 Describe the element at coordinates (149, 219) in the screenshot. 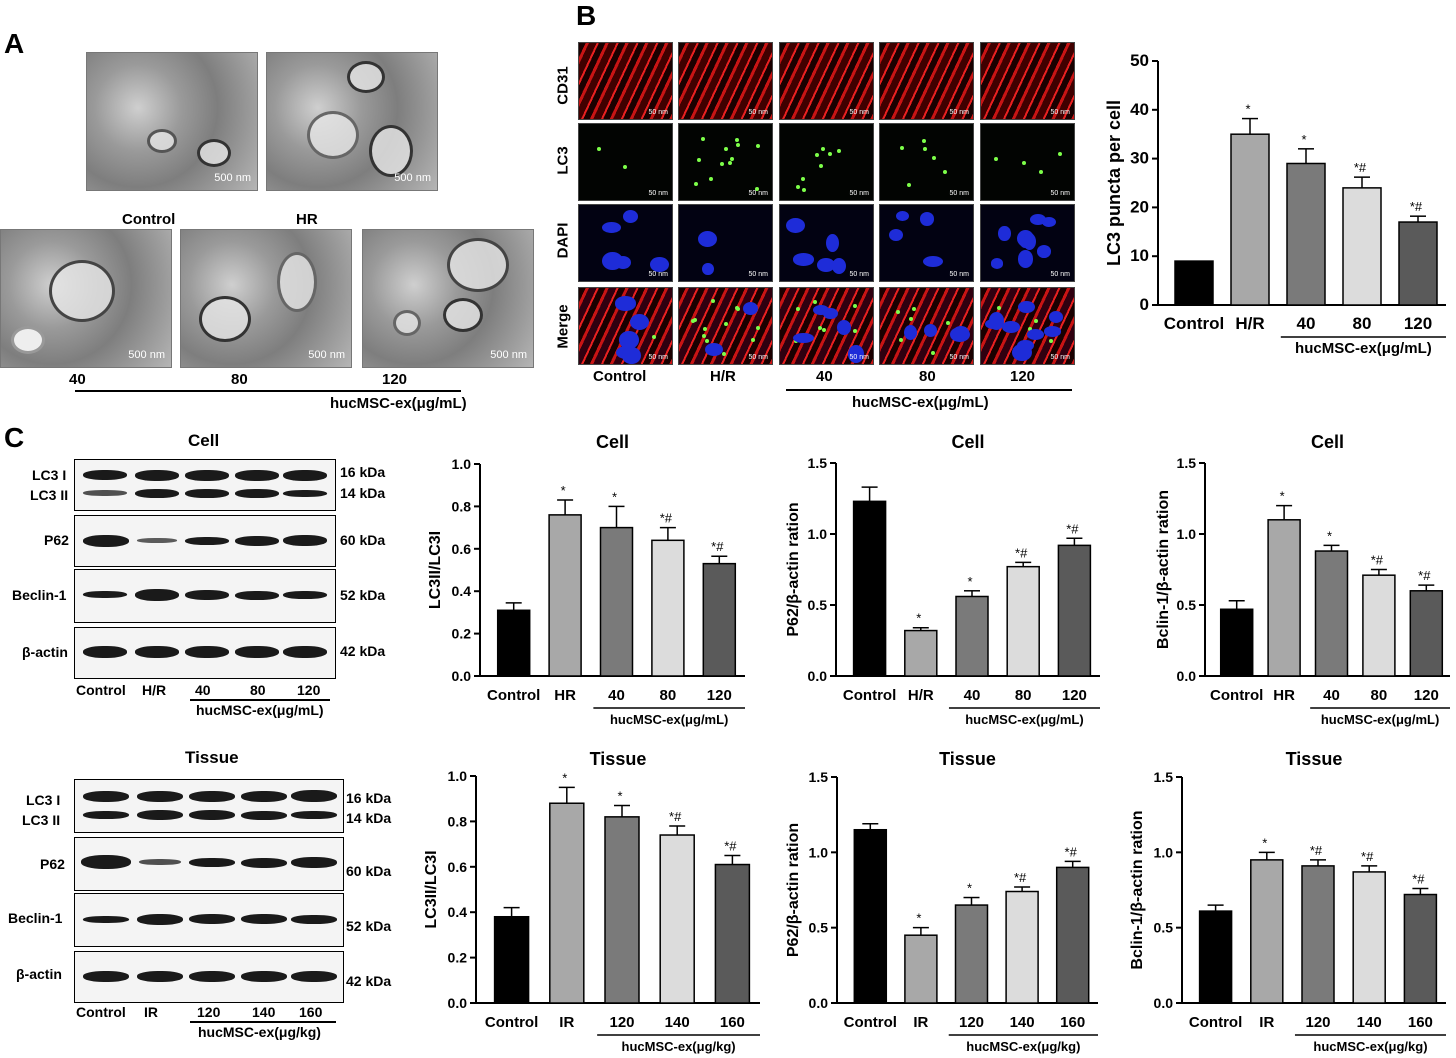

I see `em-label-control: Control` at that location.